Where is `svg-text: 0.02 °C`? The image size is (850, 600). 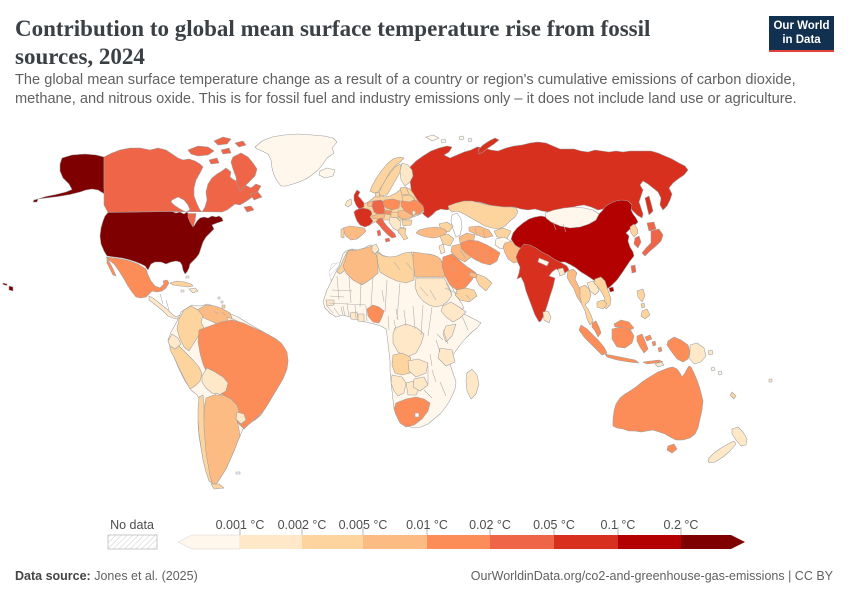
svg-text: 0.02 °C is located at coordinates (490, 525).